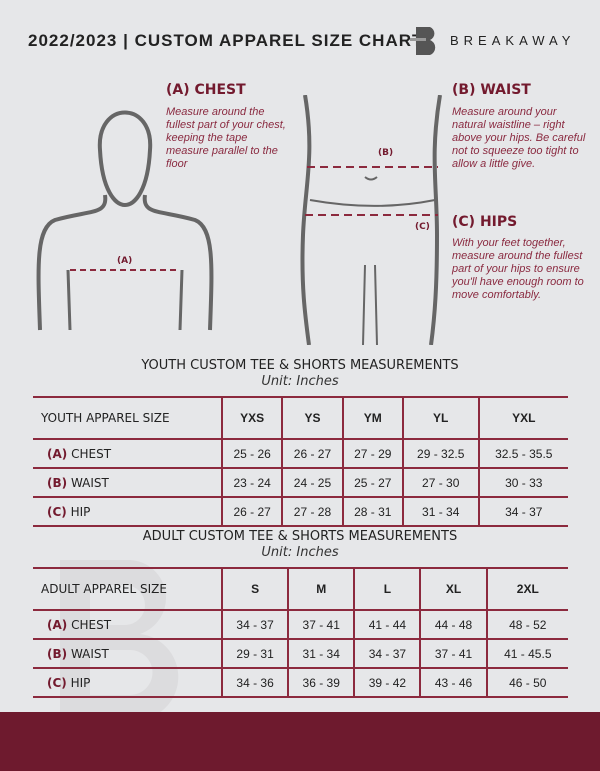 Image resolution: width=600 pixels, height=771 pixels. Describe the element at coordinates (453, 589) in the screenshot. I see `size-header: XL` at that location.